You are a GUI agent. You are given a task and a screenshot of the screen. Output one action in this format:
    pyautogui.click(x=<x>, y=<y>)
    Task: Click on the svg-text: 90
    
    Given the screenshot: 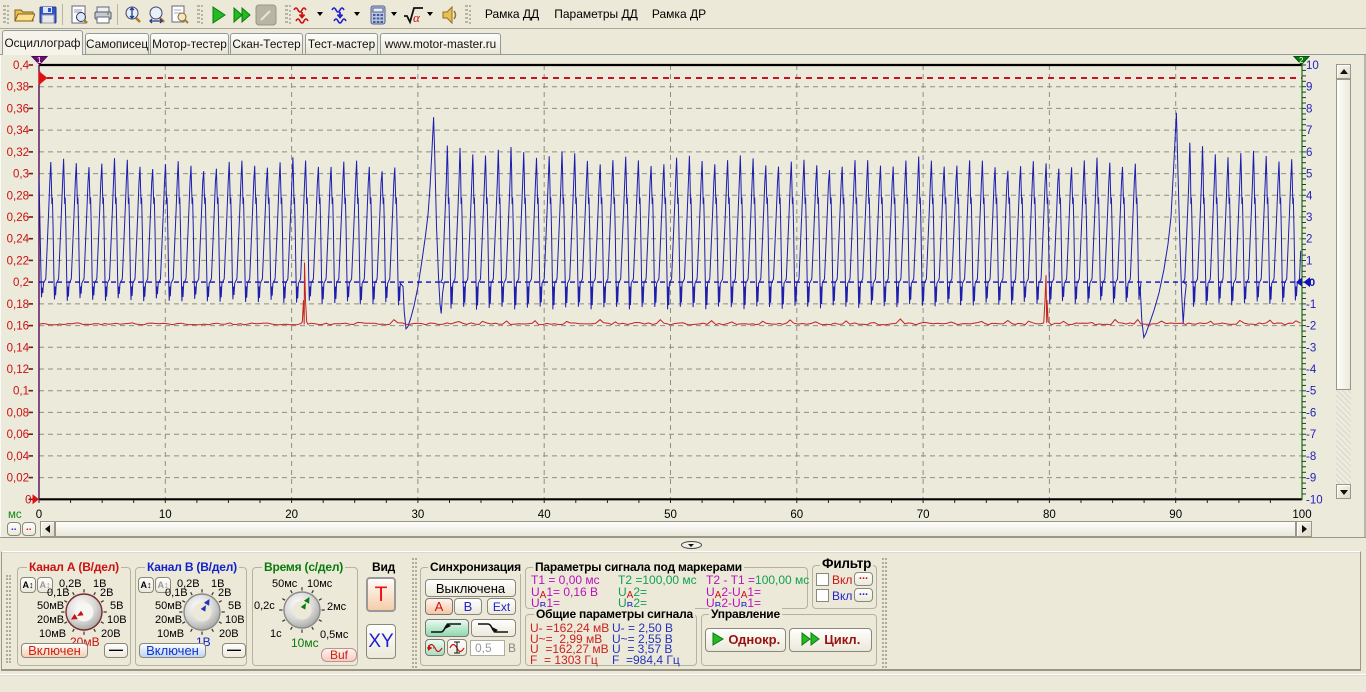 What is the action you would take?
    pyautogui.click(x=1175, y=515)
    